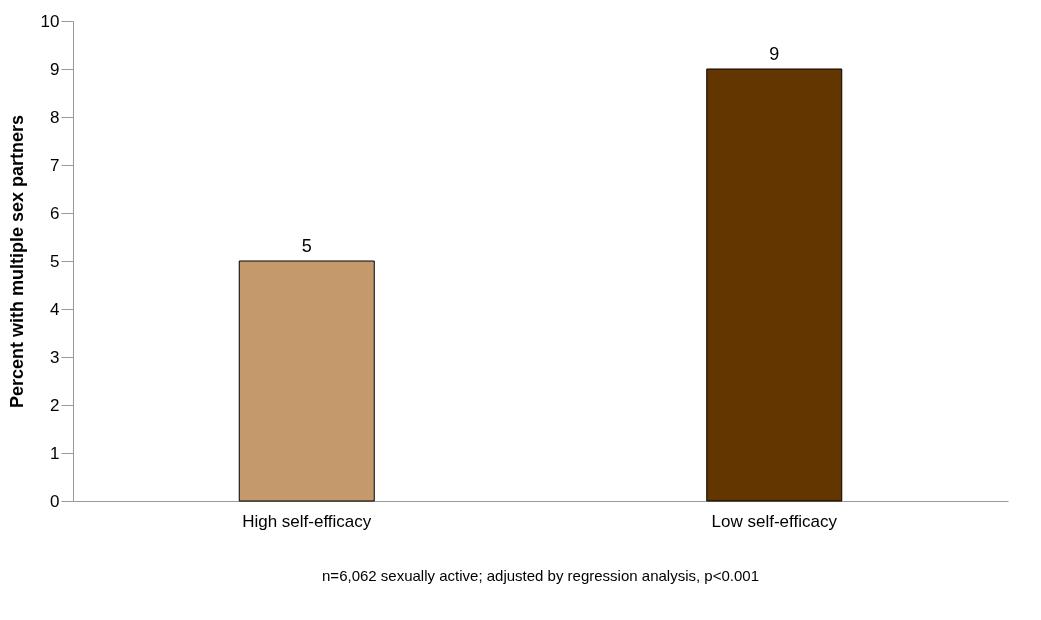  What do you see at coordinates (540, 575) in the screenshot?
I see `text: n=6,062 sexually active; adjusted by regression analysis, p<0.001` at bounding box center [540, 575].